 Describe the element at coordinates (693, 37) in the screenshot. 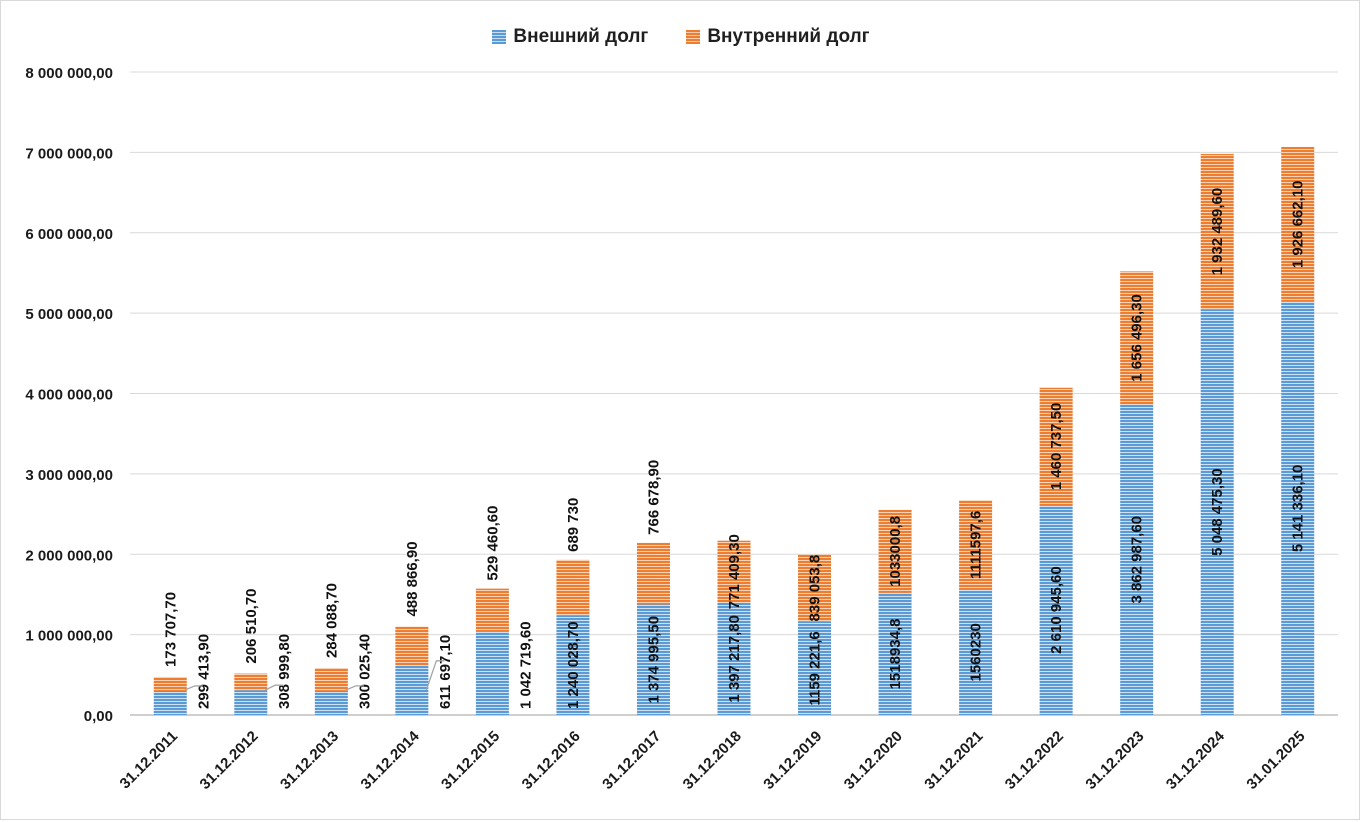

I see `legend-swatch-internal` at that location.